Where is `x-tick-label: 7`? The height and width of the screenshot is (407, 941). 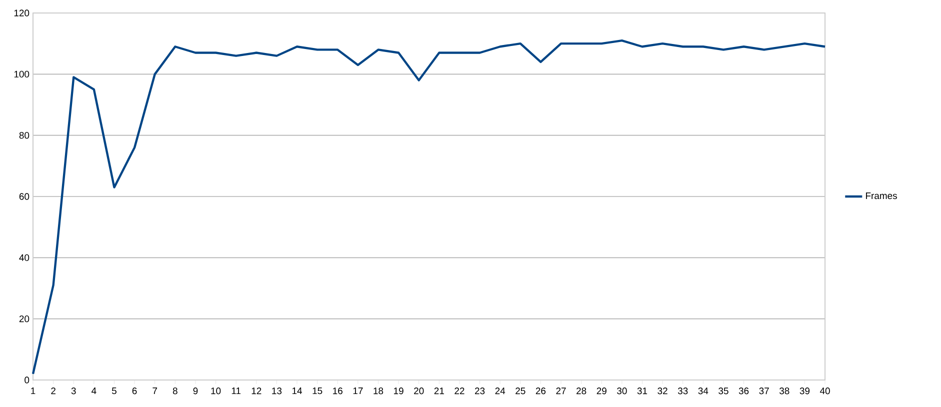 x-tick-label: 7 is located at coordinates (155, 391).